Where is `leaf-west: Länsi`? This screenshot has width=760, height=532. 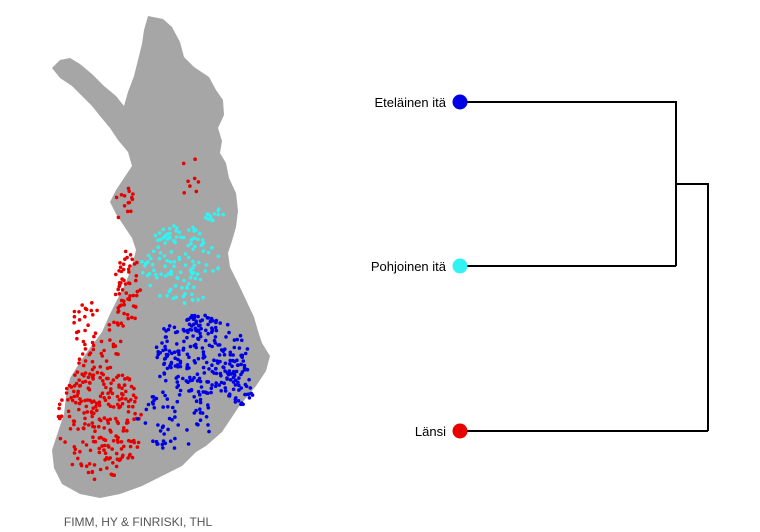
leaf-west: Länsi is located at coordinates (441, 431).